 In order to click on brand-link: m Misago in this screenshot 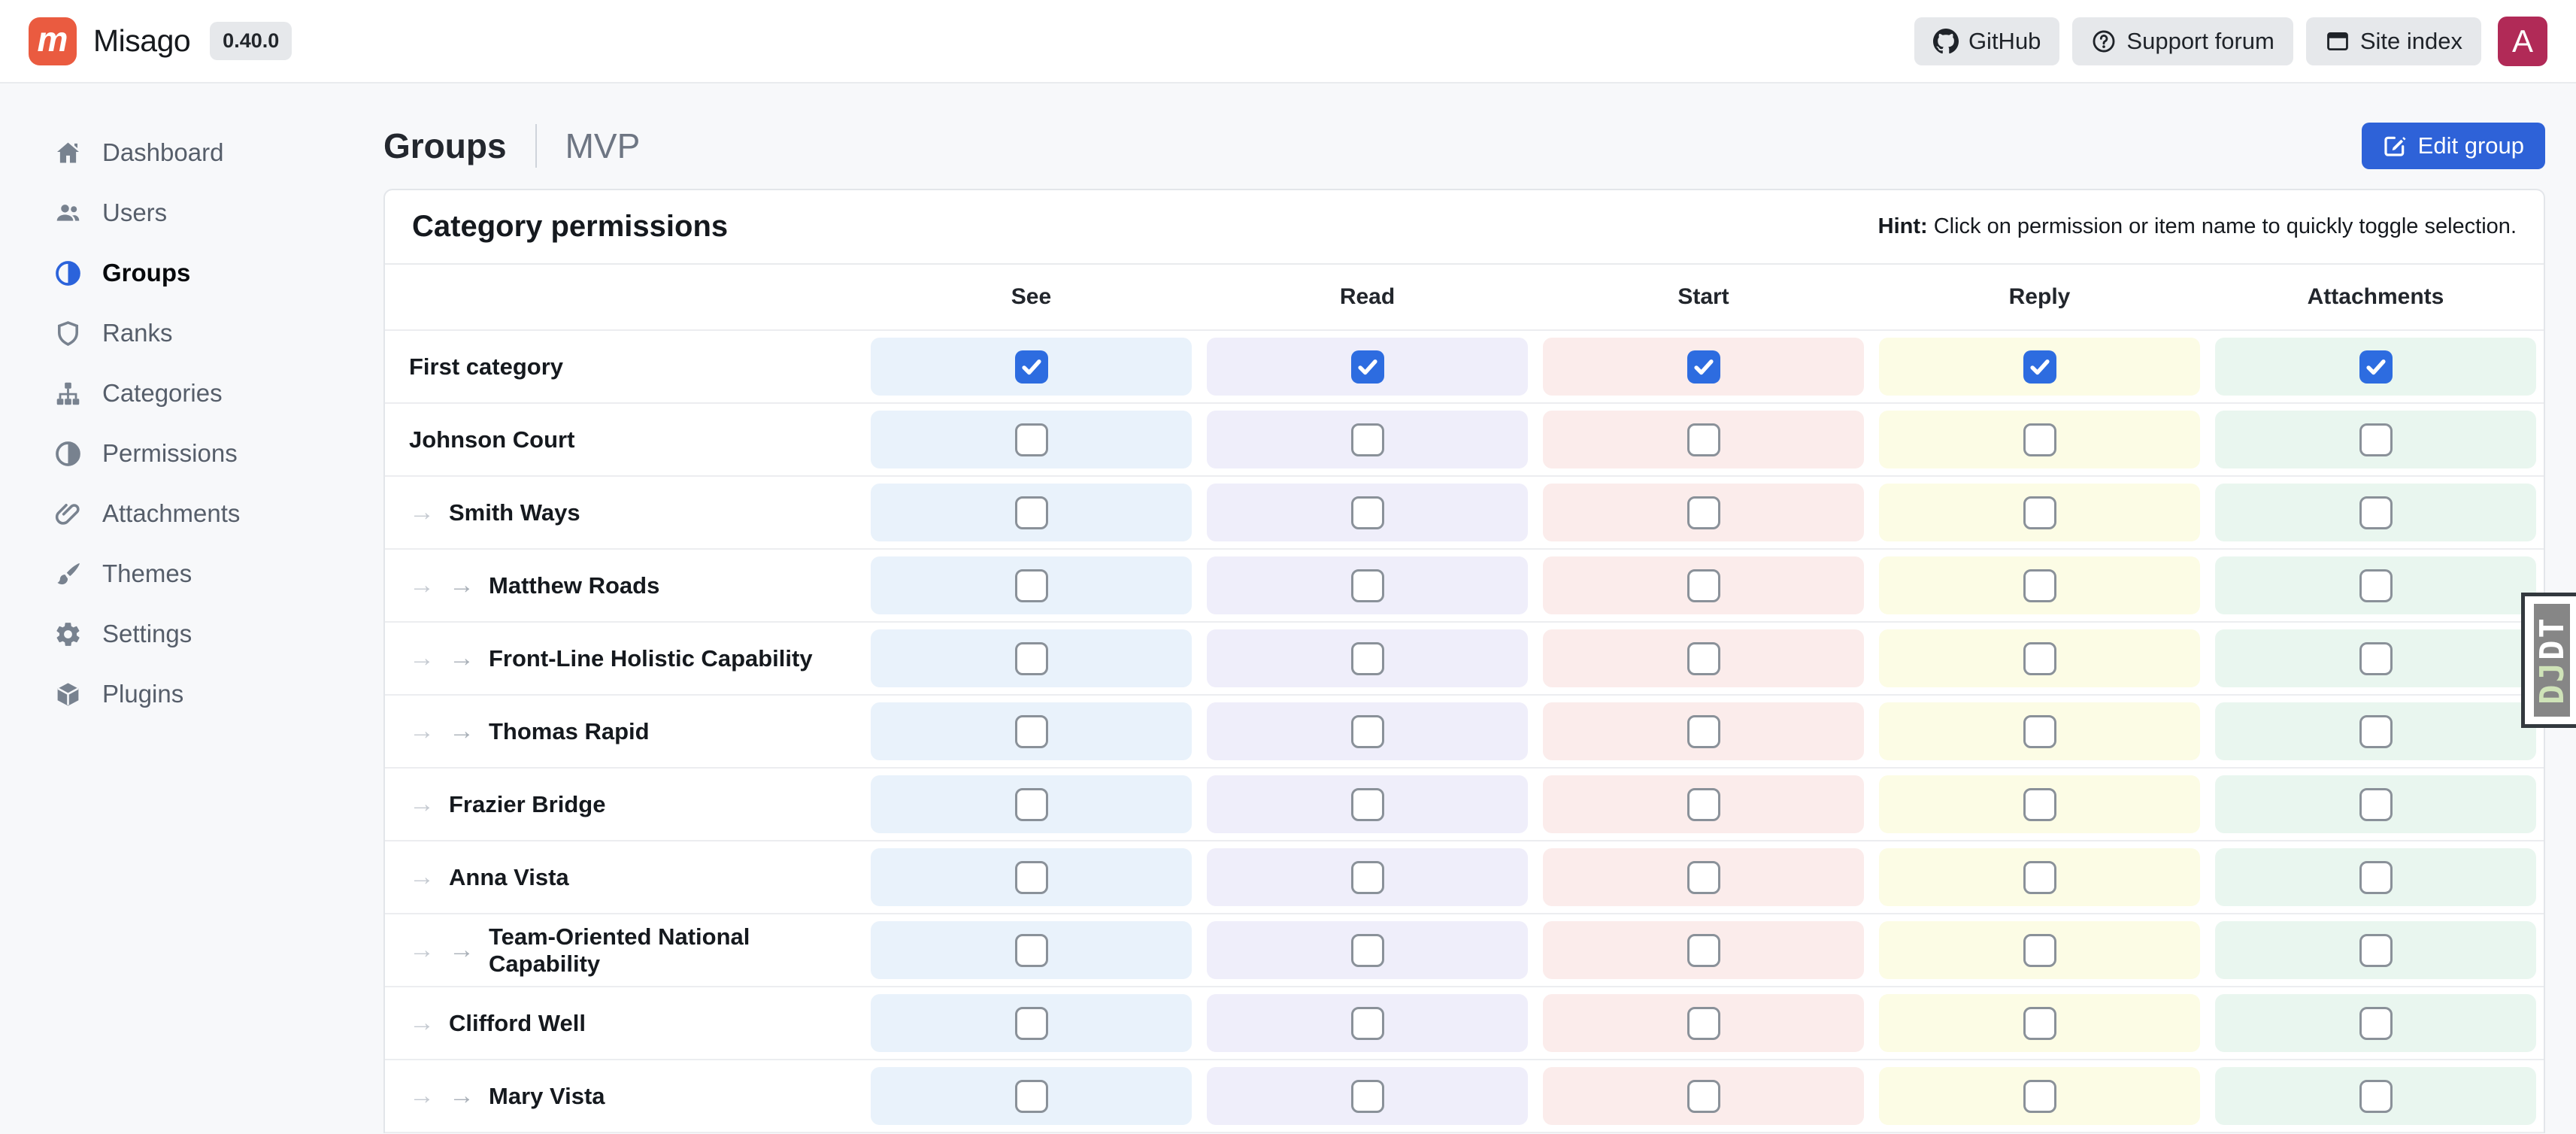, I will do `click(110, 41)`.